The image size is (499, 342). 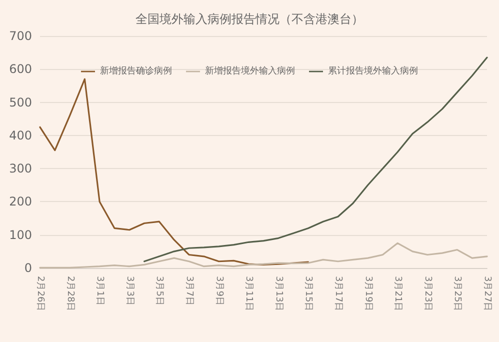 I want to click on x-tick-label: 2月26日, so click(x=40, y=294).